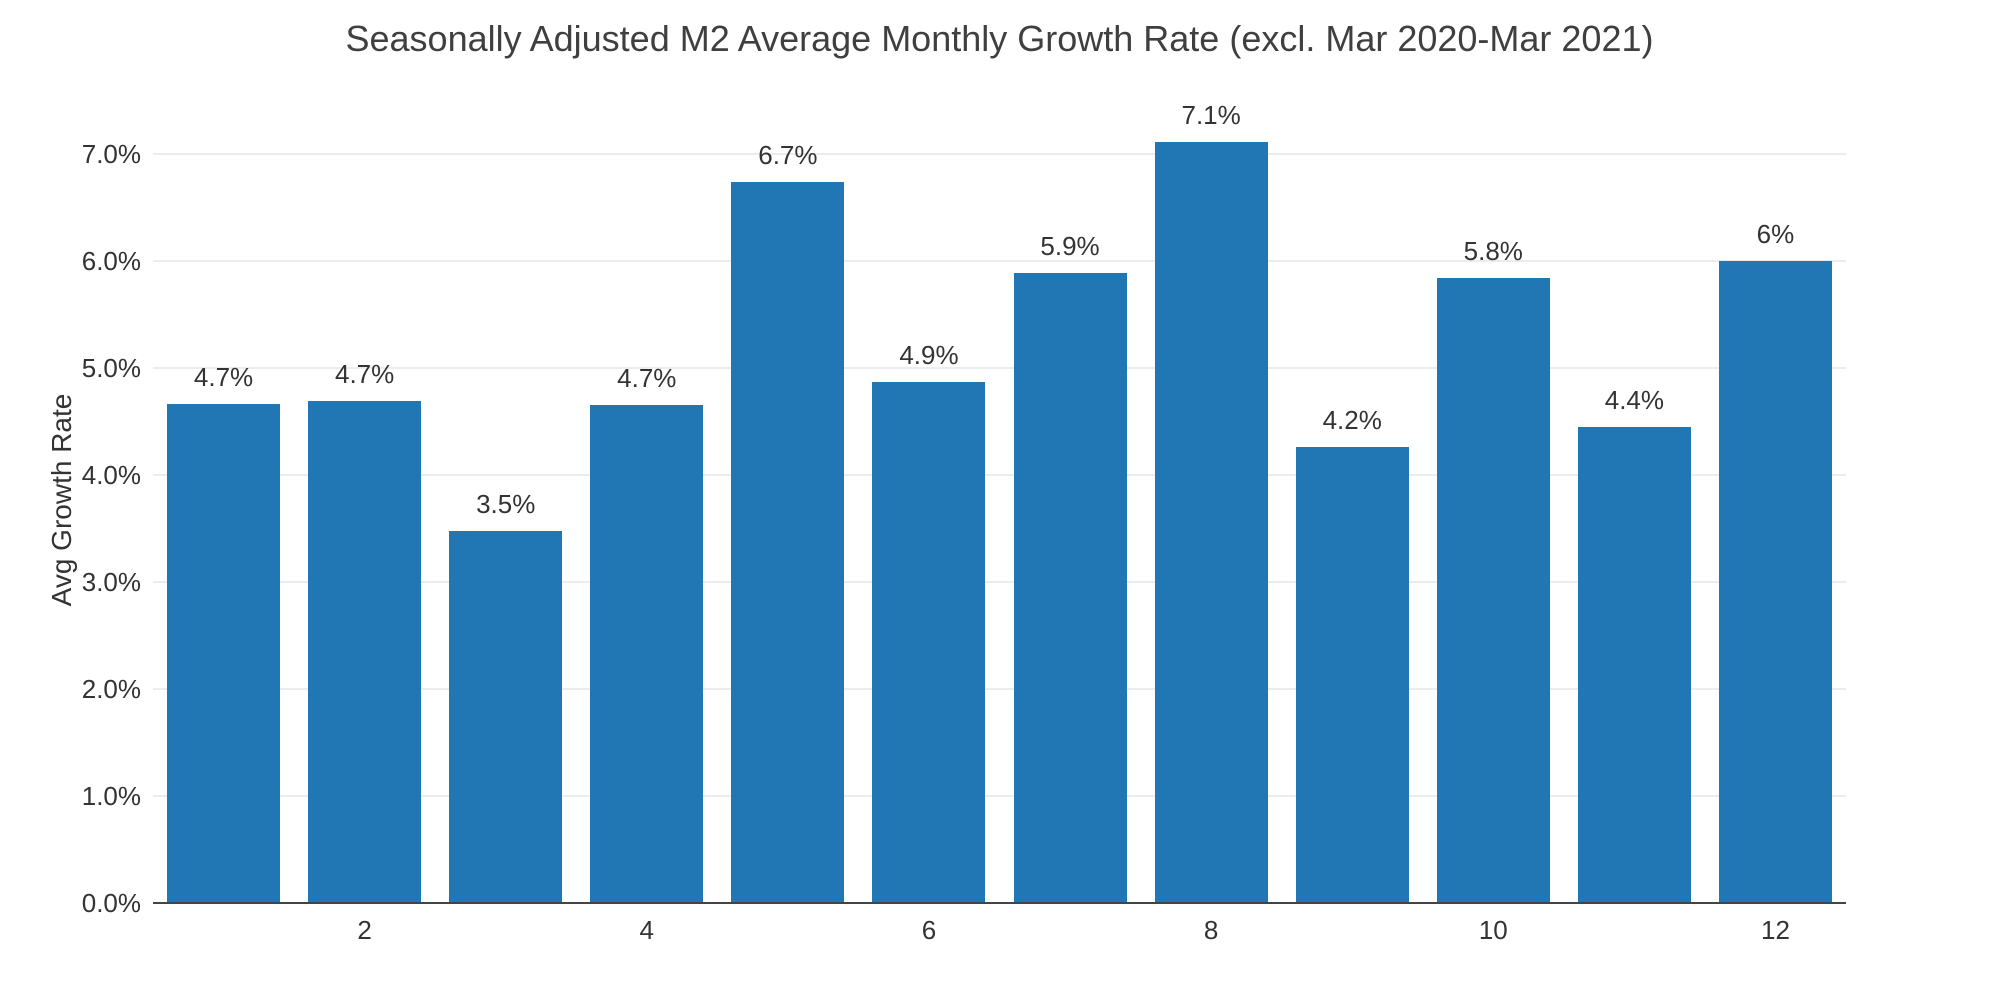  What do you see at coordinates (364, 373) in the screenshot?
I see `bar-label-month-2: 4.7%` at bounding box center [364, 373].